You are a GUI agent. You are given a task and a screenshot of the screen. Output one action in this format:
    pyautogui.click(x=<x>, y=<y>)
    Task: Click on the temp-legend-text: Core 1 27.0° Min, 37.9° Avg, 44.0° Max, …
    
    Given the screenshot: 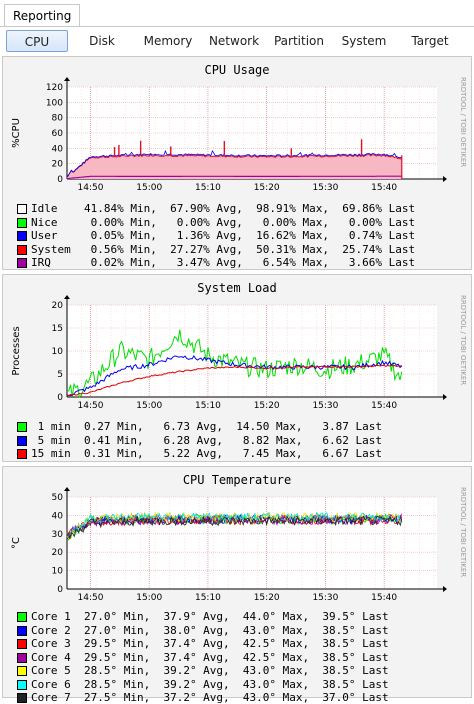 What is the action you would take?
    pyautogui.click(x=210, y=616)
    